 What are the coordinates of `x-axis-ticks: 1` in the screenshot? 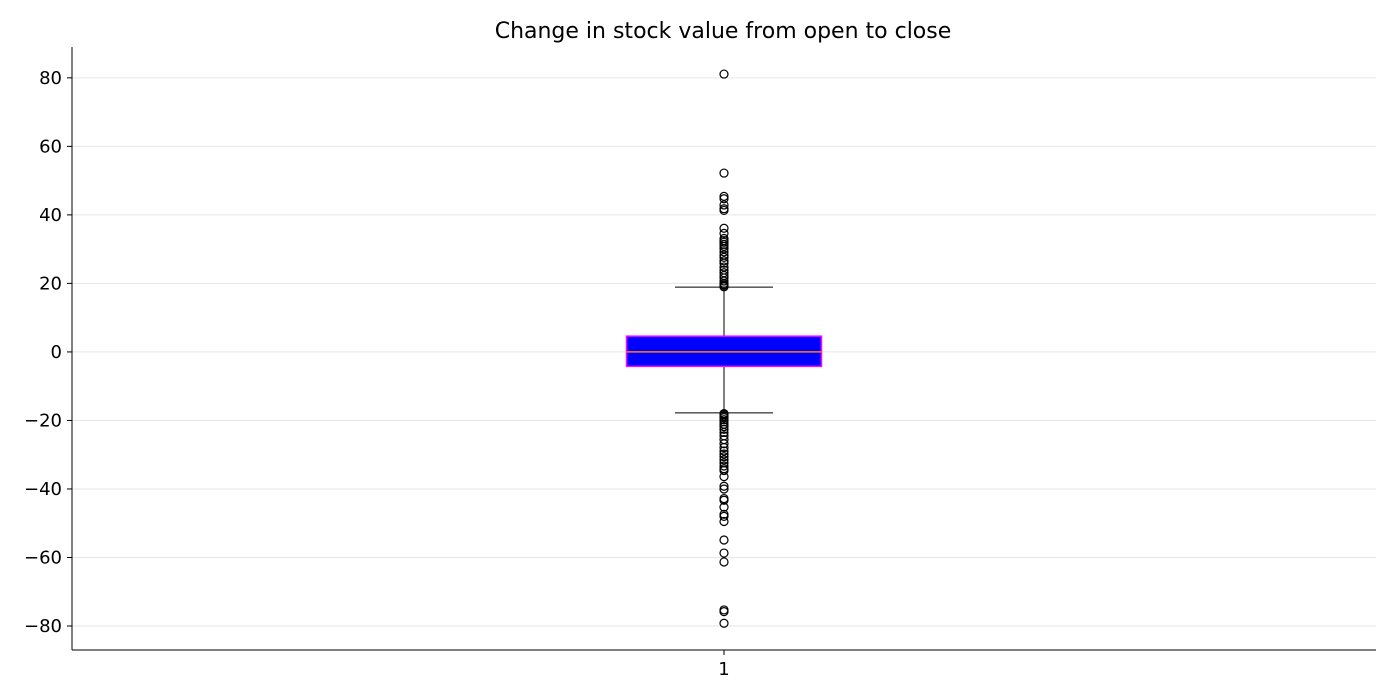 It's located at (724, 665).